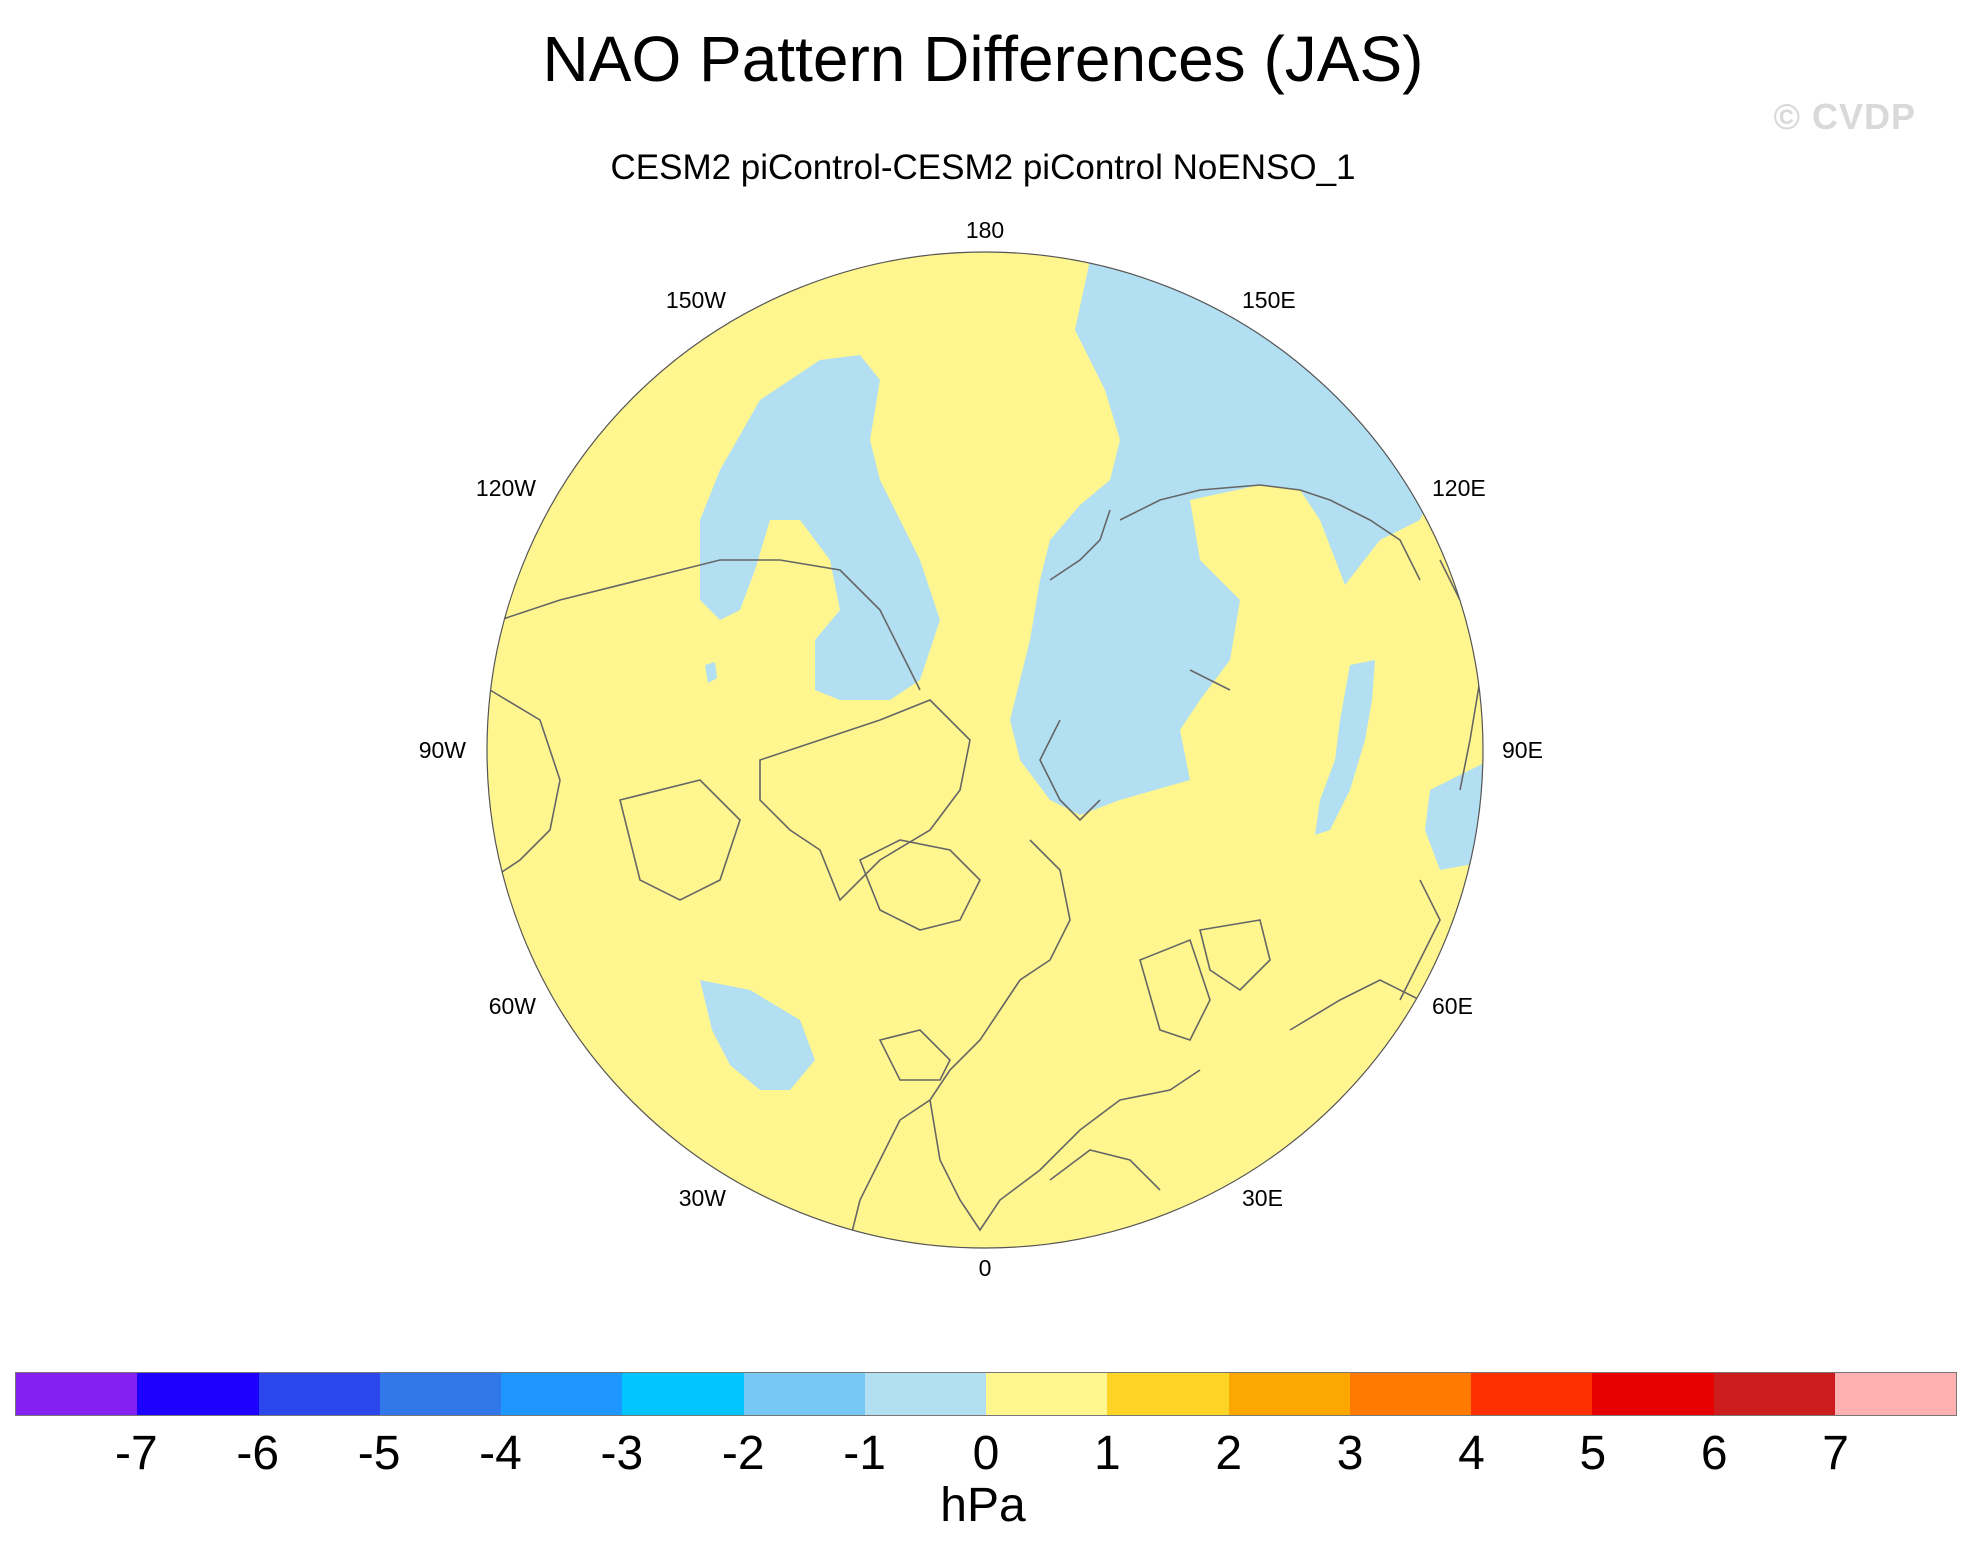 Image resolution: width=1966 pixels, height=1546 pixels. What do you see at coordinates (696, 300) in the screenshot?
I see `lon-label-150w: 150W` at bounding box center [696, 300].